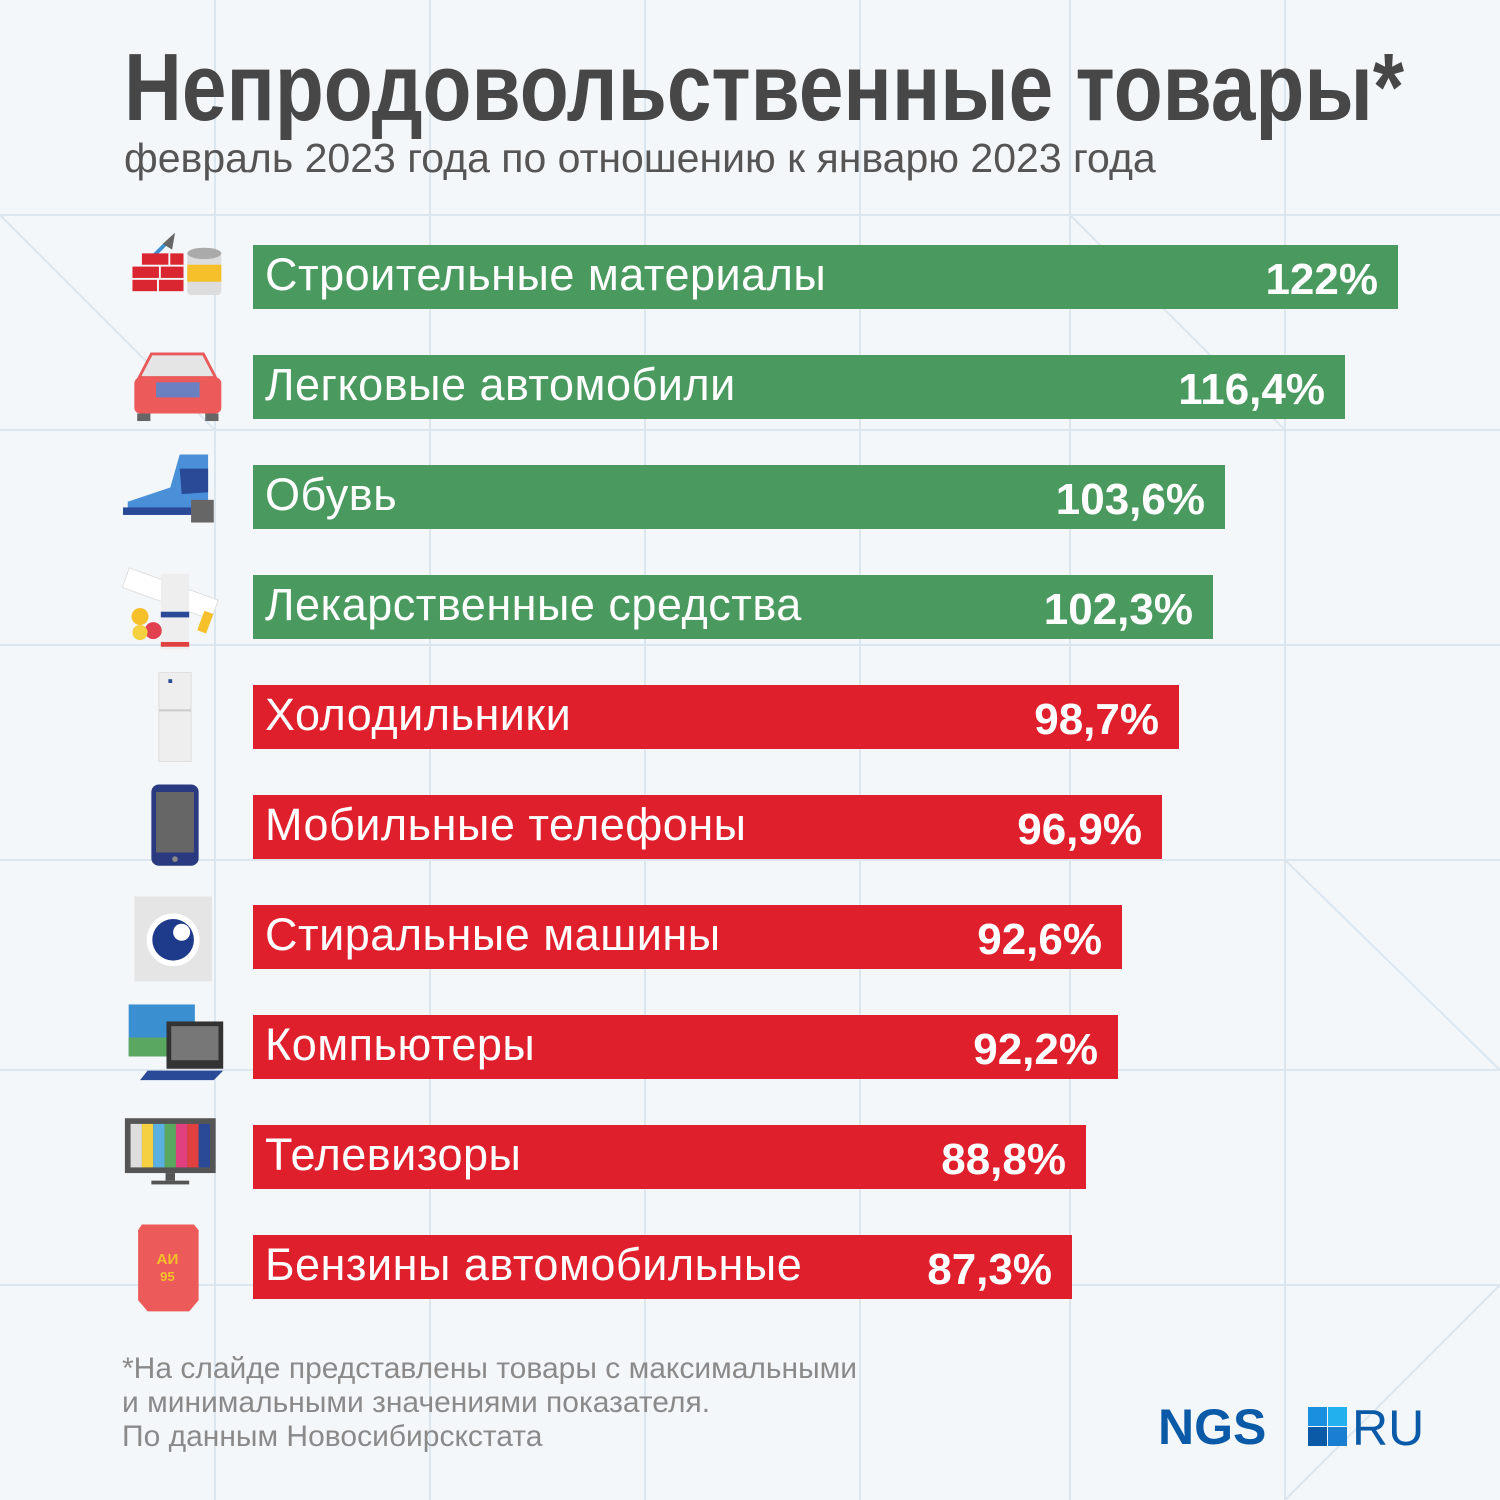 Image resolution: width=1500 pixels, height=1500 pixels. What do you see at coordinates (546, 274) in the screenshot?
I see `bar-label: Строительные материалы` at bounding box center [546, 274].